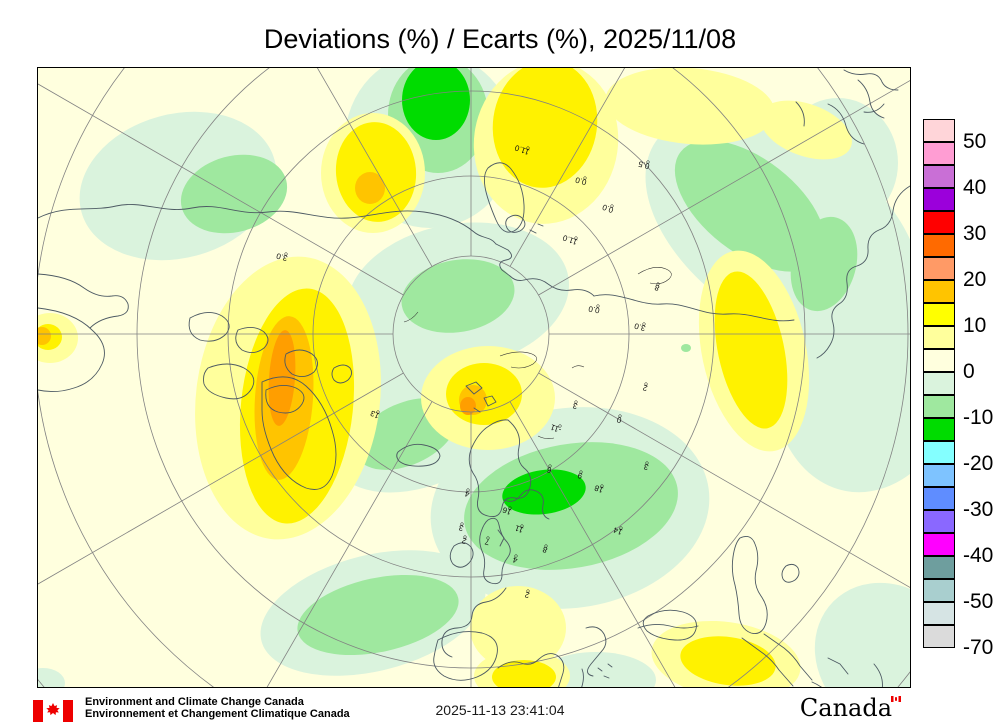 This screenshot has height=726, width=1000. I want to click on wordmark-flag-icon, so click(896, 699).